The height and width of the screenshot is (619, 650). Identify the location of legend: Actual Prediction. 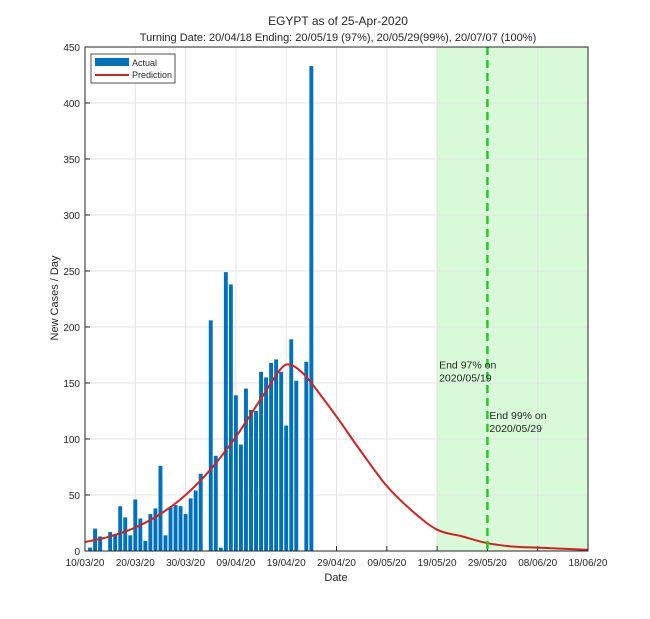
(133, 68).